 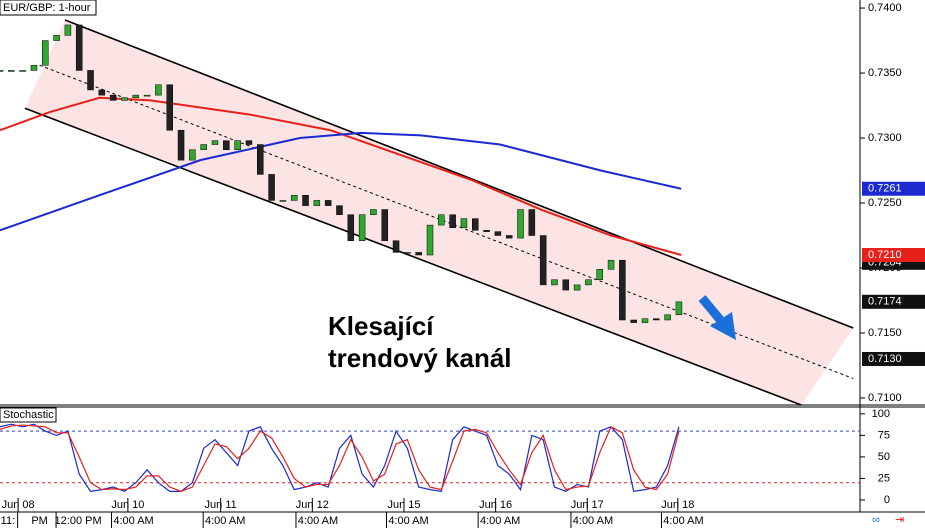 I want to click on x-tick-label: 12:00 PM, so click(x=78, y=521).